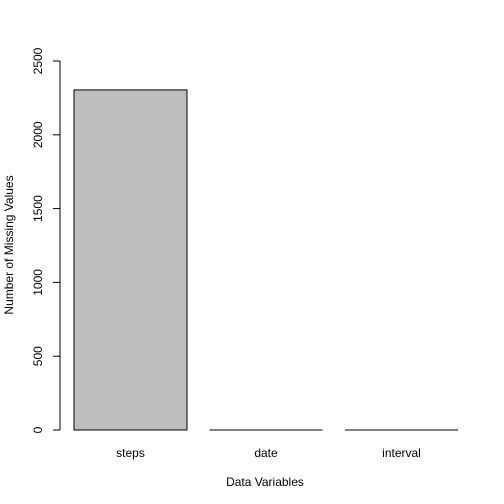 Image resolution: width=504 pixels, height=504 pixels. Describe the element at coordinates (9, 244) in the screenshot. I see `y-axis-title: Number of Missing Values` at that location.